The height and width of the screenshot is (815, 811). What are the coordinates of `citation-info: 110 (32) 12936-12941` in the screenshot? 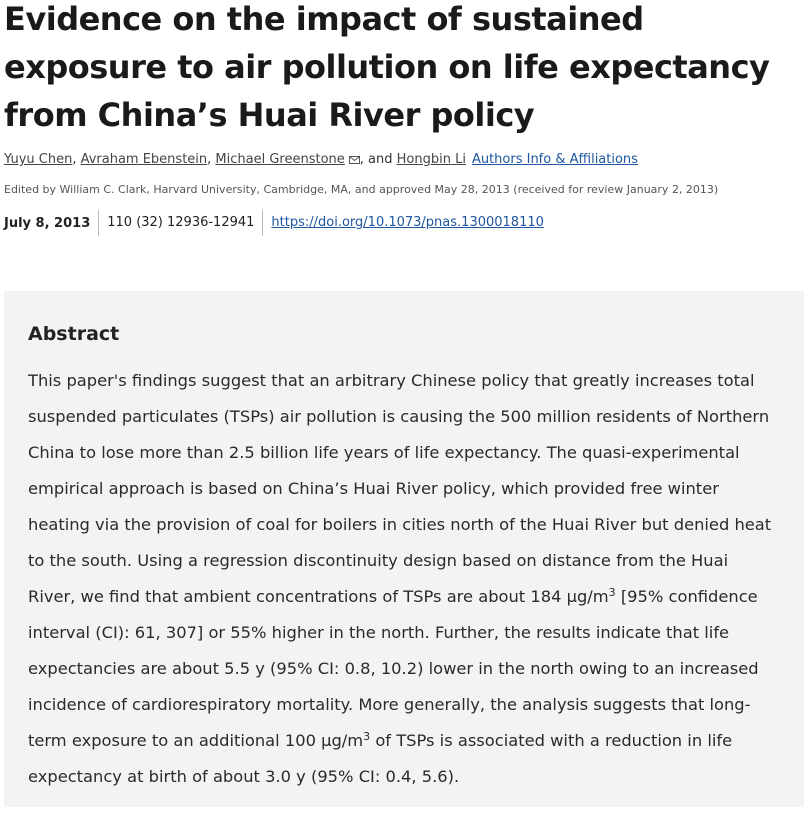 It's located at (180, 223).